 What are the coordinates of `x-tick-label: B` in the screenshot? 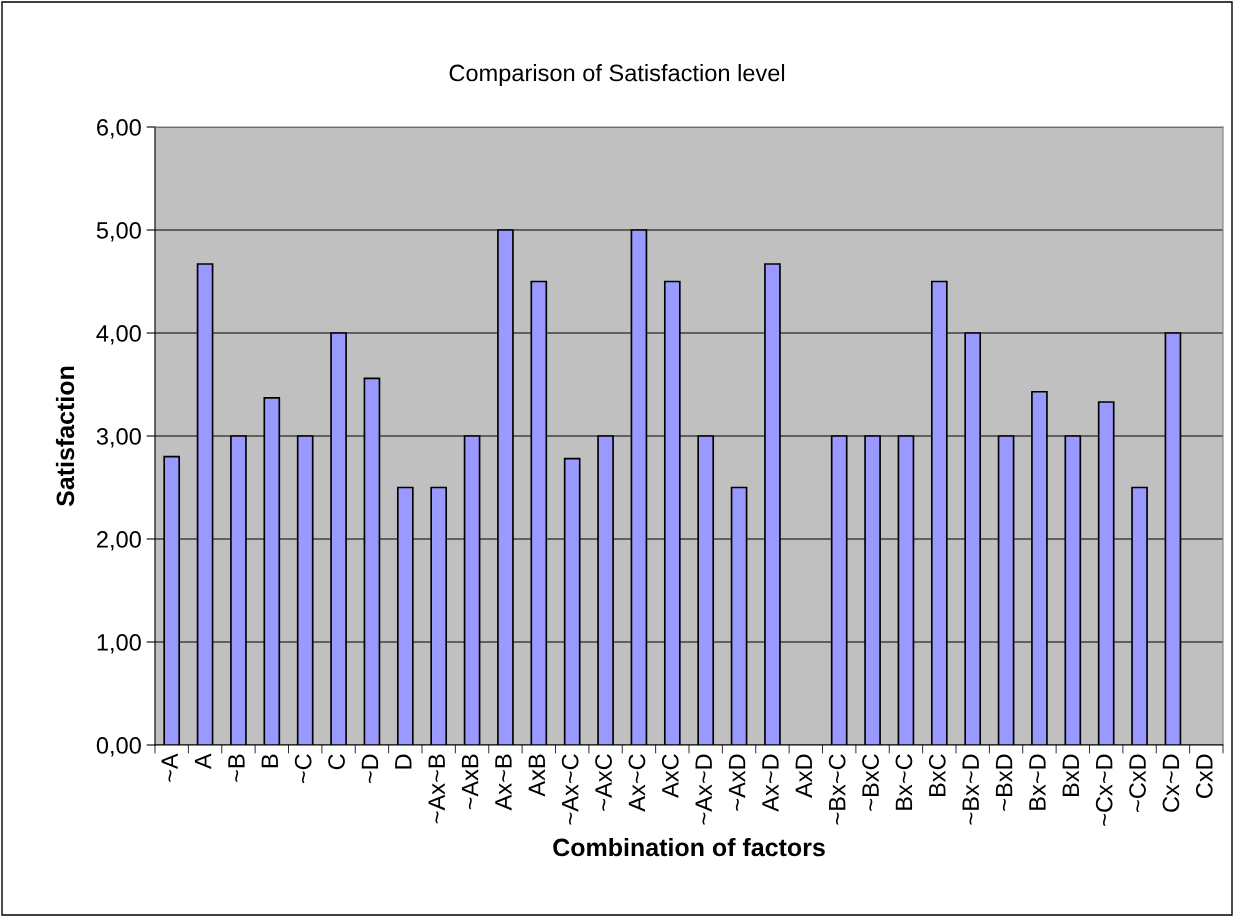 It's located at (269, 761).